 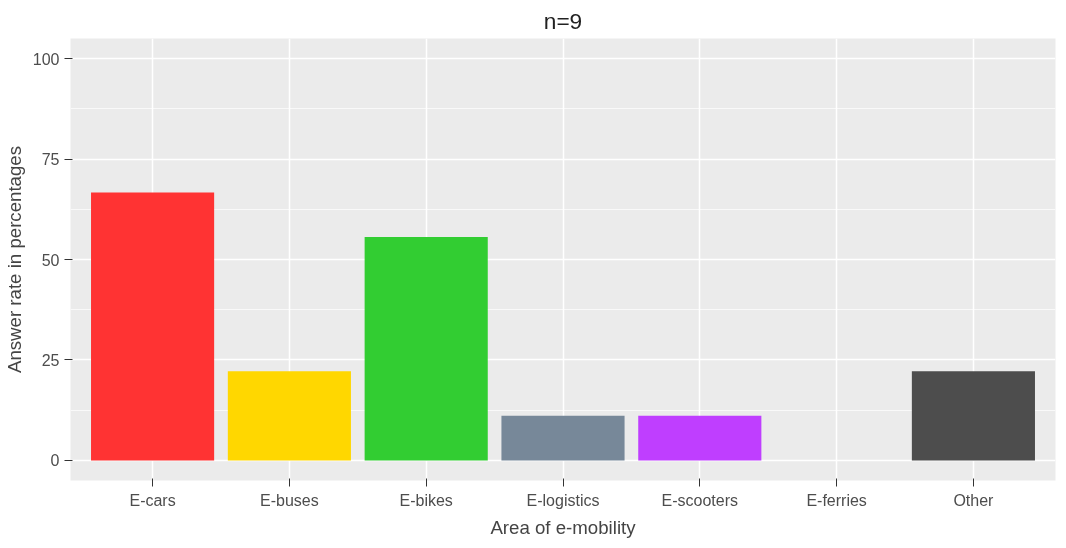 What do you see at coordinates (563, 20) in the screenshot?
I see `chart-title: n=9` at bounding box center [563, 20].